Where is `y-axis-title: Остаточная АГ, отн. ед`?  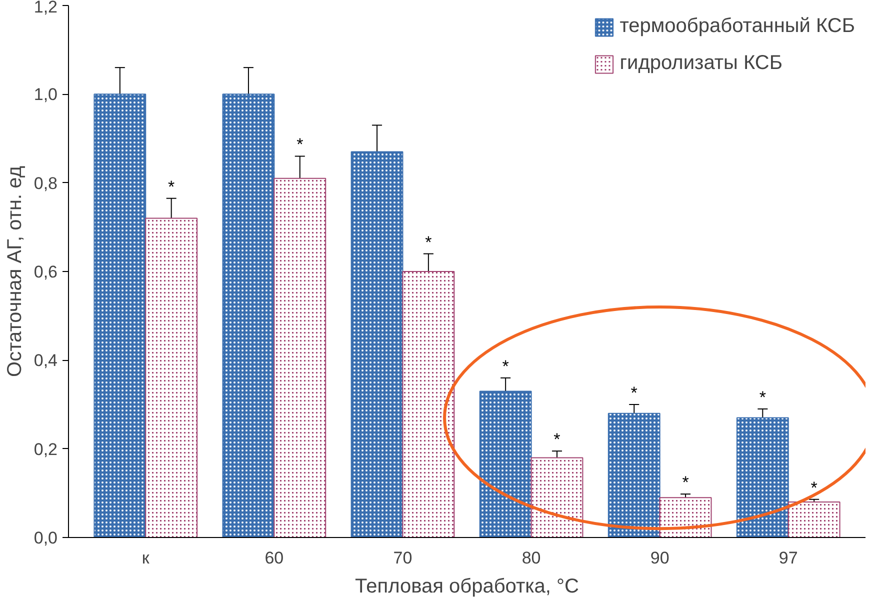
y-axis-title: Остаточная АГ, отн. ед is located at coordinates (15, 271).